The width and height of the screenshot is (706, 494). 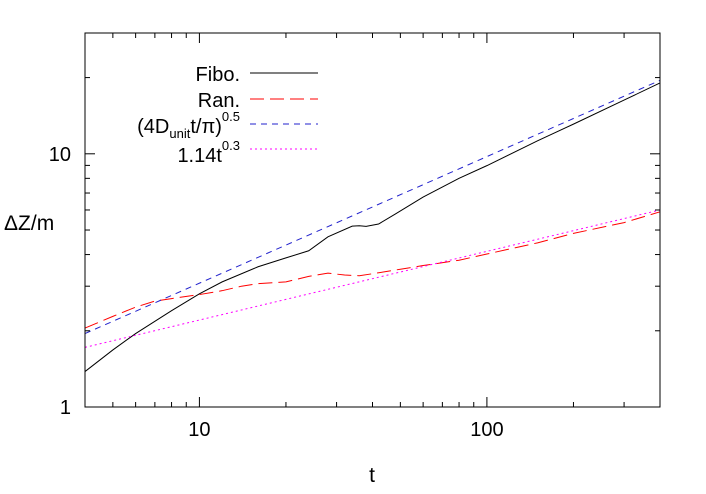 What do you see at coordinates (65, 408) in the screenshot?
I see `y-tick-label: 1` at bounding box center [65, 408].